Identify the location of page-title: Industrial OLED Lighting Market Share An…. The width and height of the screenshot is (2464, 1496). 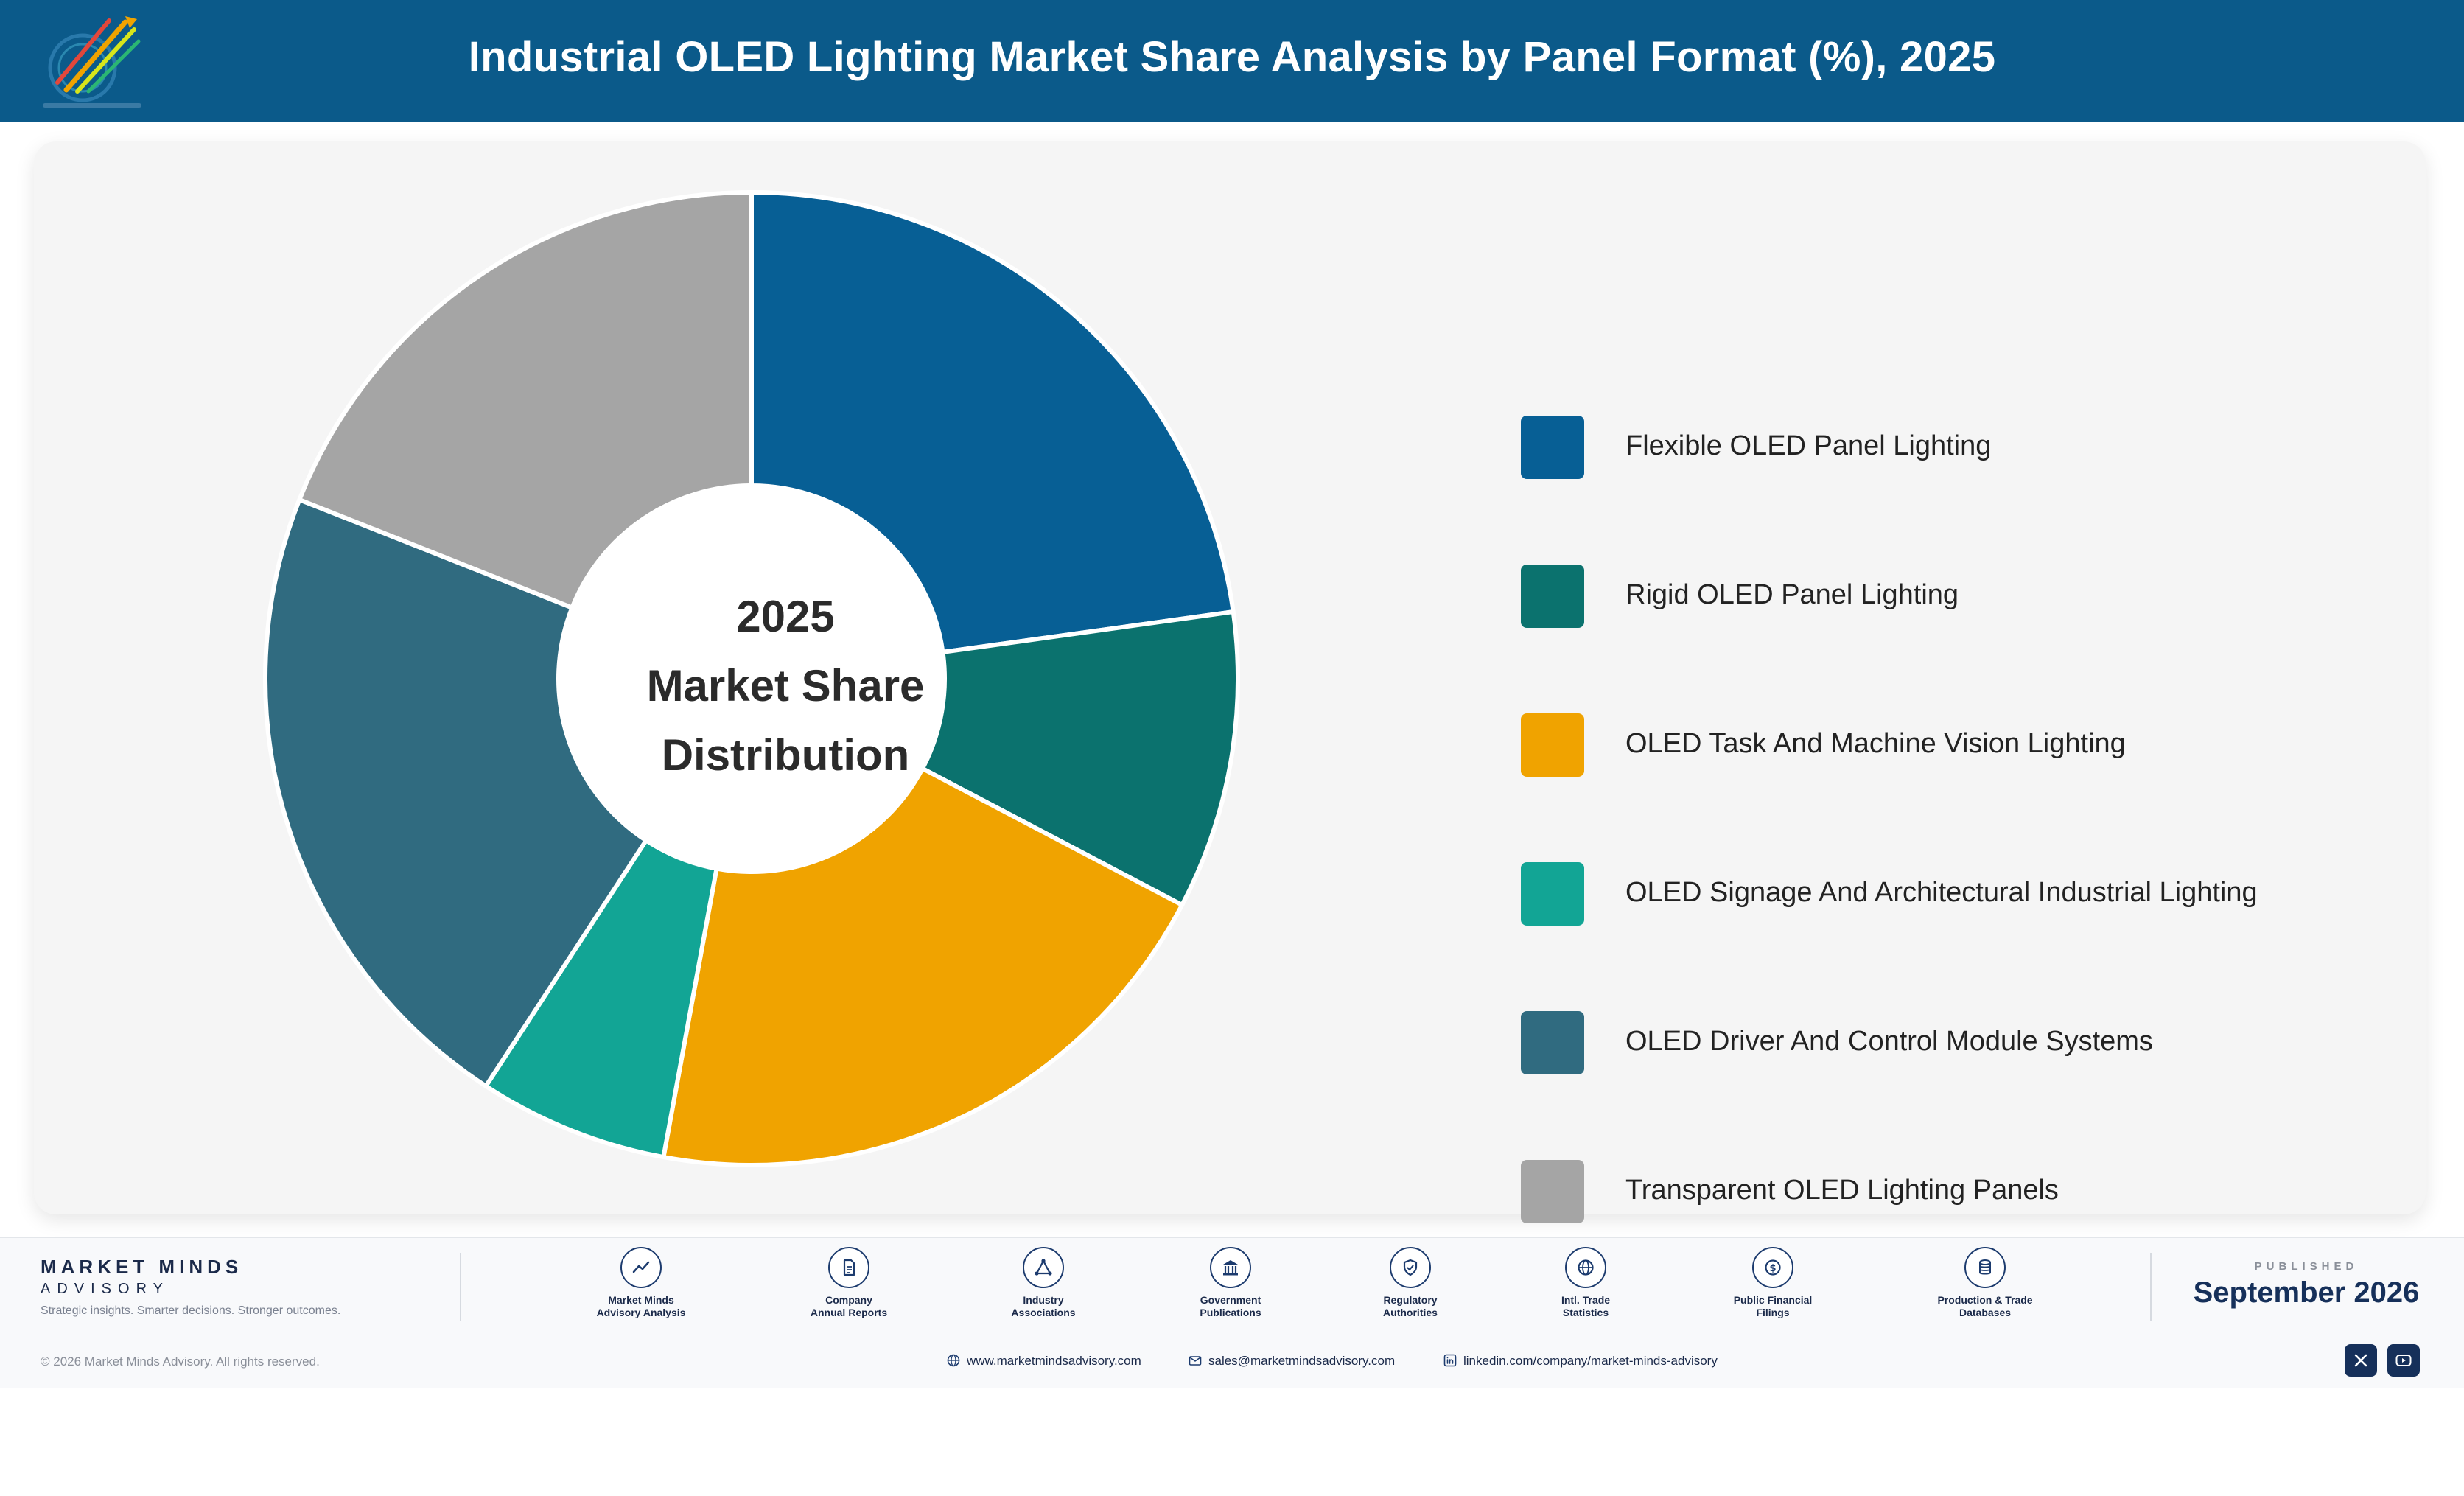
(1232, 57).